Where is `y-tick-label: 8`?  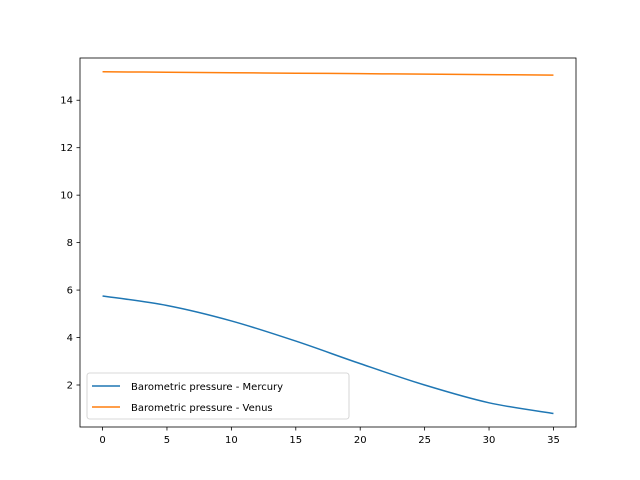 y-tick-label: 8 is located at coordinates (70, 243).